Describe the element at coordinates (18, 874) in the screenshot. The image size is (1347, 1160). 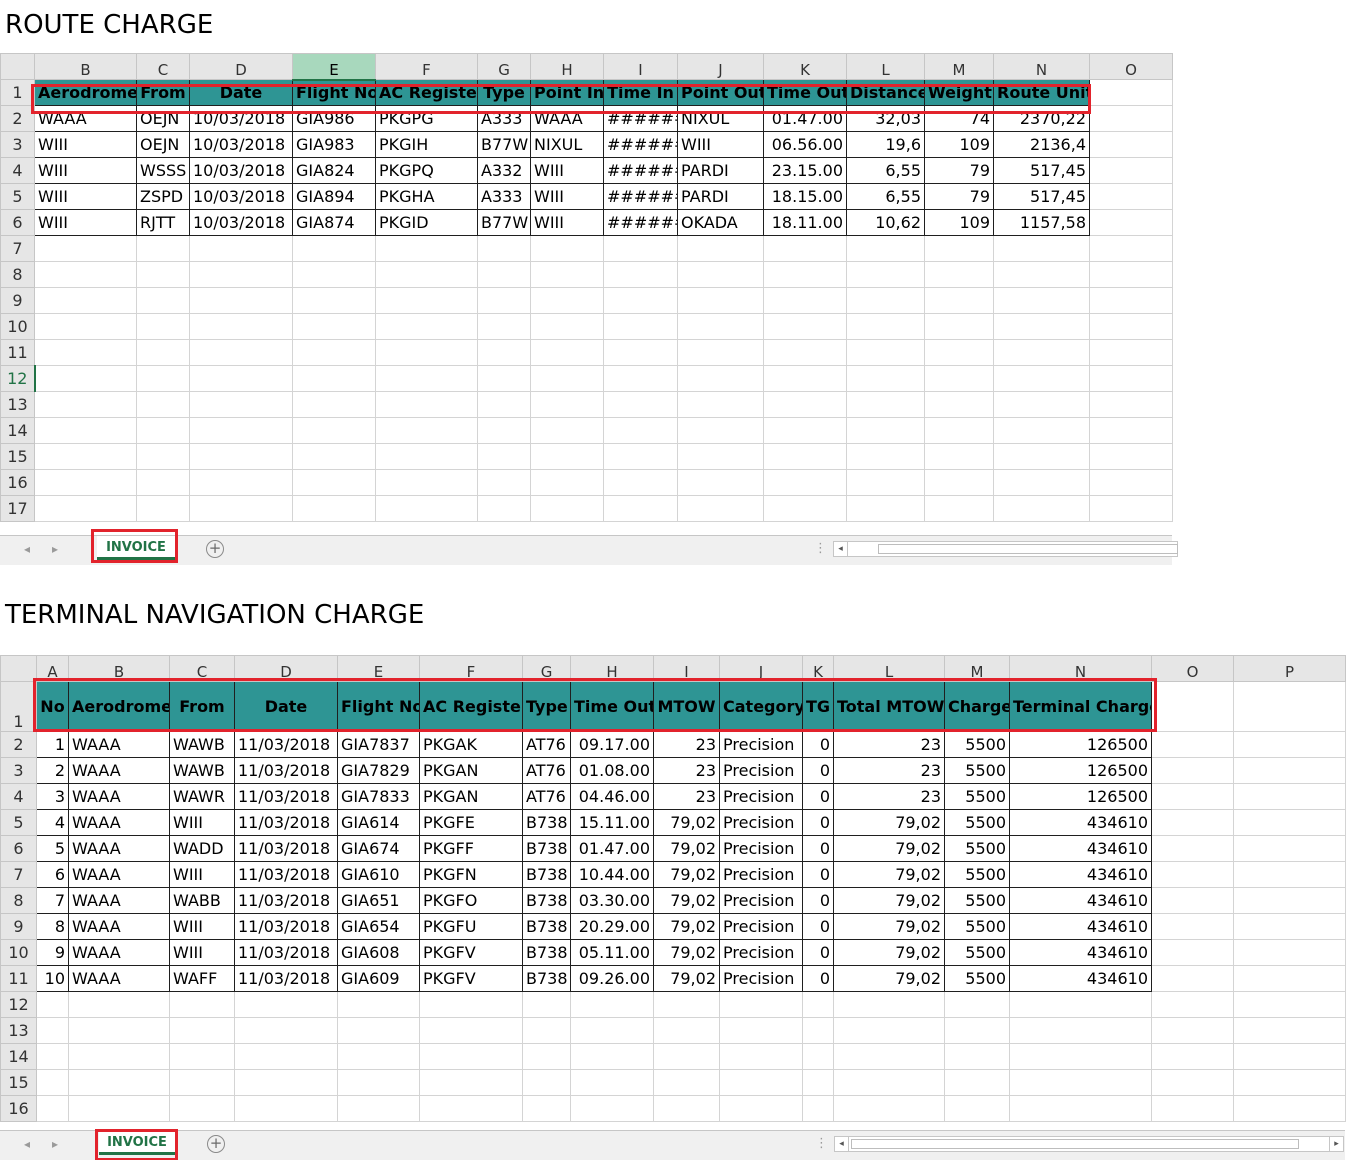
I see `row-header: 7` at that location.